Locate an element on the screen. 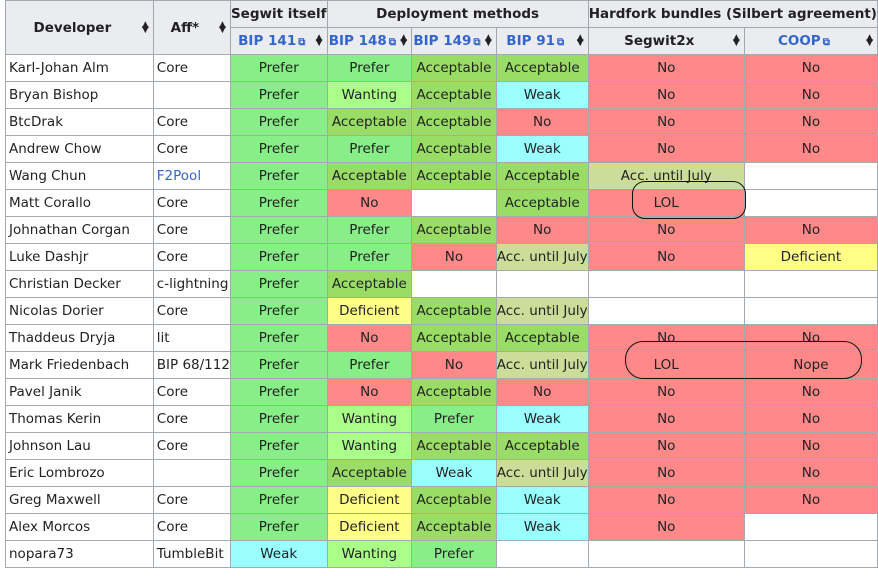 This screenshot has width=878, height=576. segwit2x-cell is located at coordinates (666, 284).